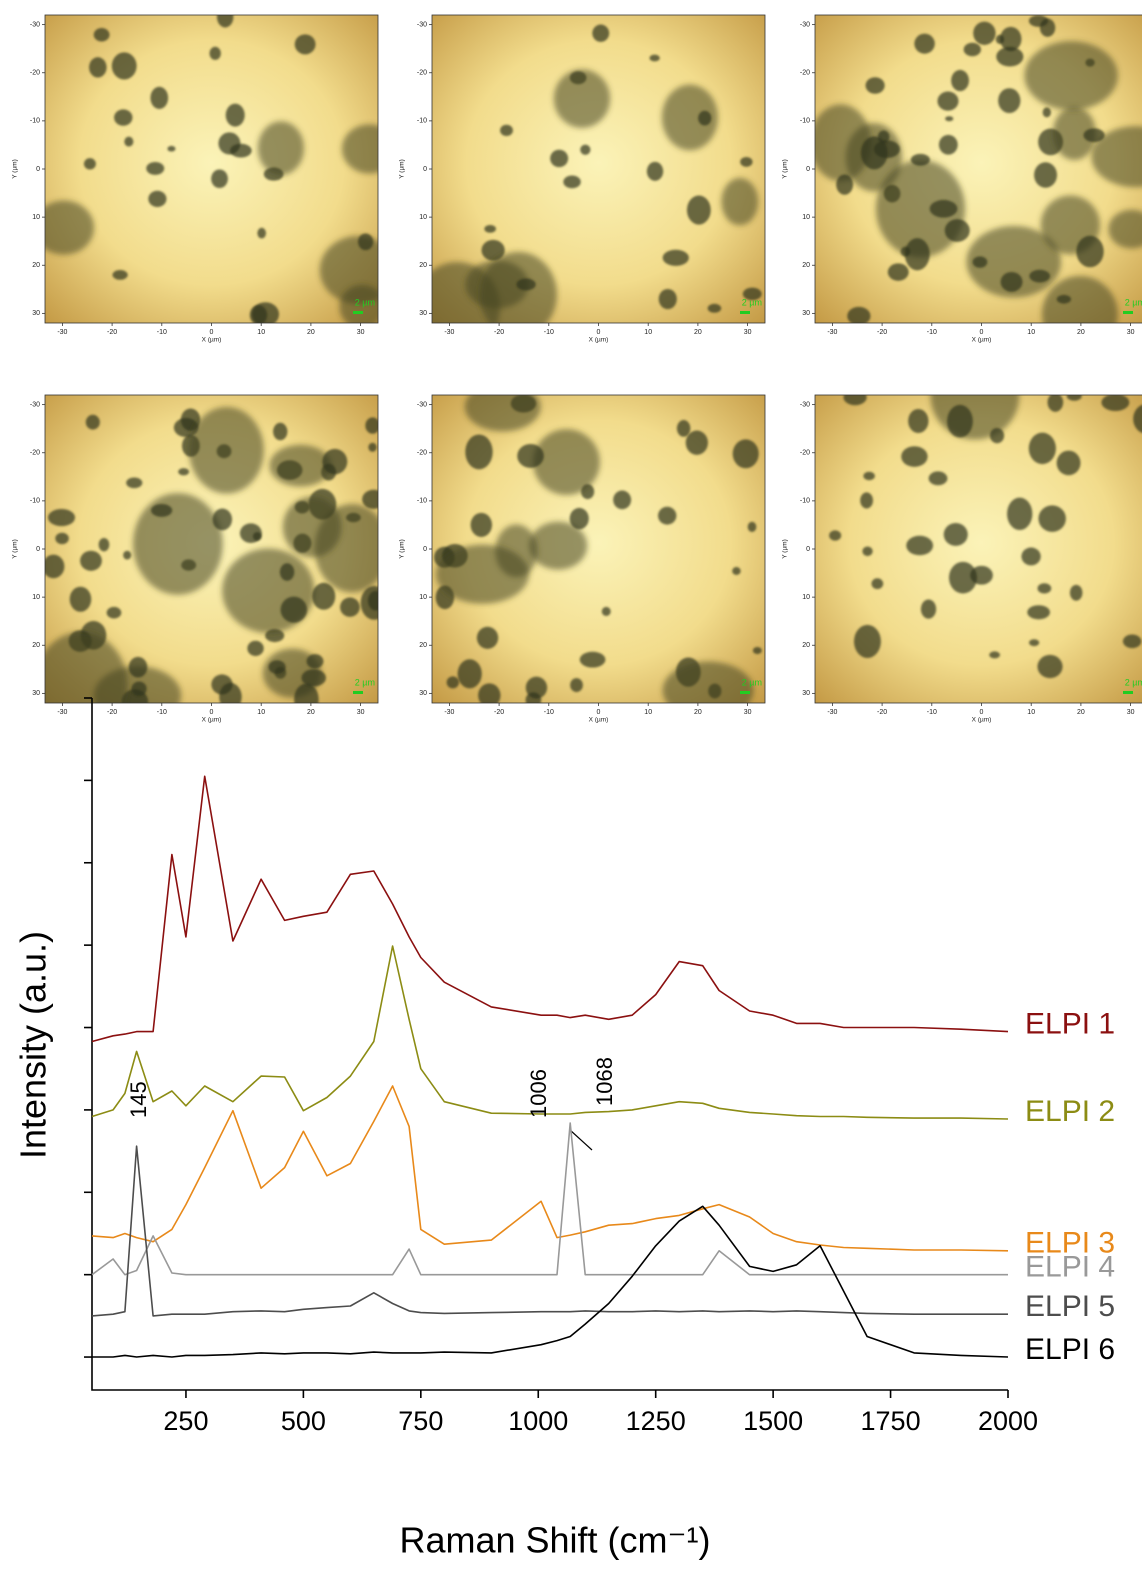 Image resolution: width=1142 pixels, height=1581 pixels. Describe the element at coordinates (808, 169) in the screenshot. I see `y-tick-label: 0` at that location.